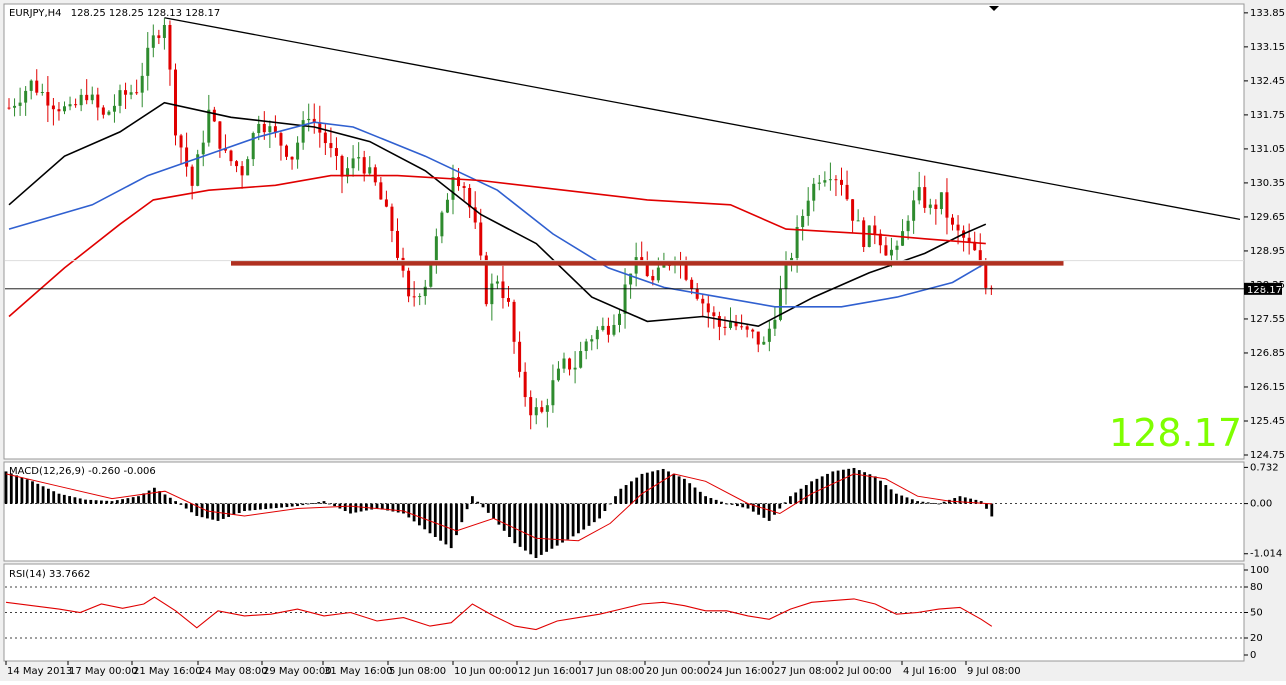 The width and height of the screenshot is (1286, 685). Describe the element at coordinates (114, 13) in the screenshot. I see `chart-symbol-label: EURJPY,H4 128.25 128.25 128.13 128.17` at that location.